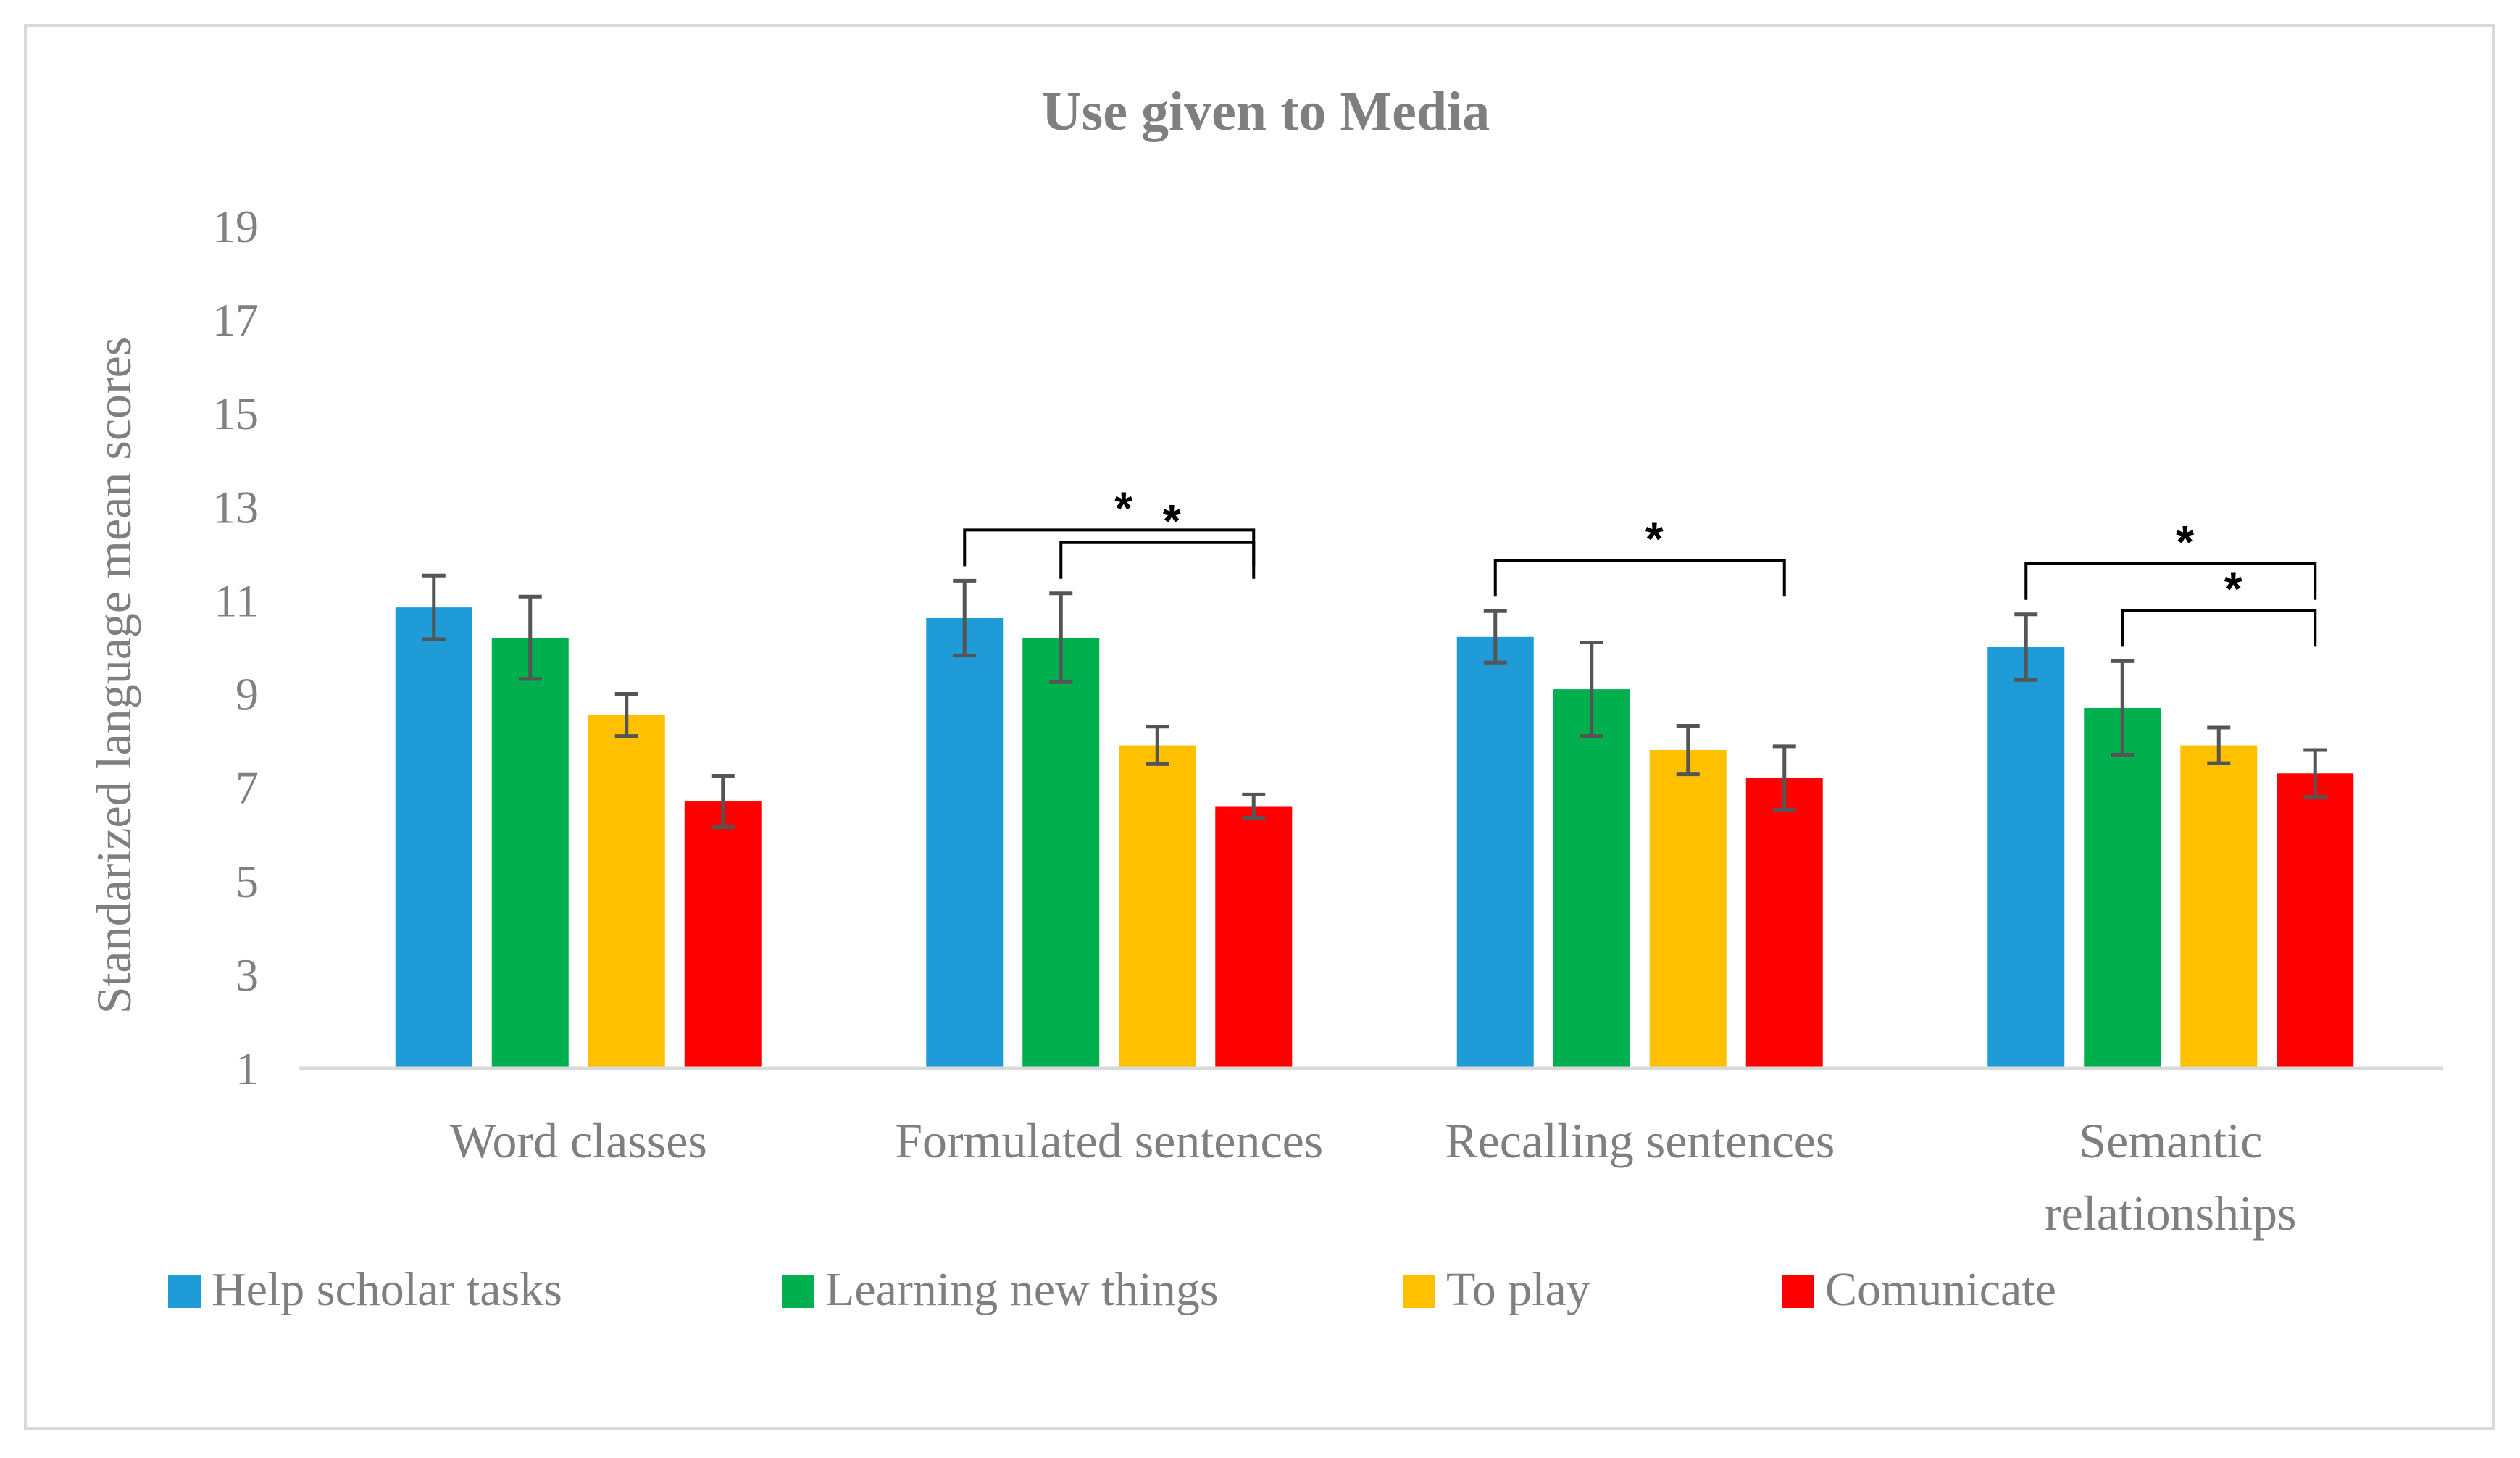 The image size is (2520, 1458). Describe the element at coordinates (1109, 1140) in the screenshot. I see `x-tick-label: Formulated sentences` at that location.